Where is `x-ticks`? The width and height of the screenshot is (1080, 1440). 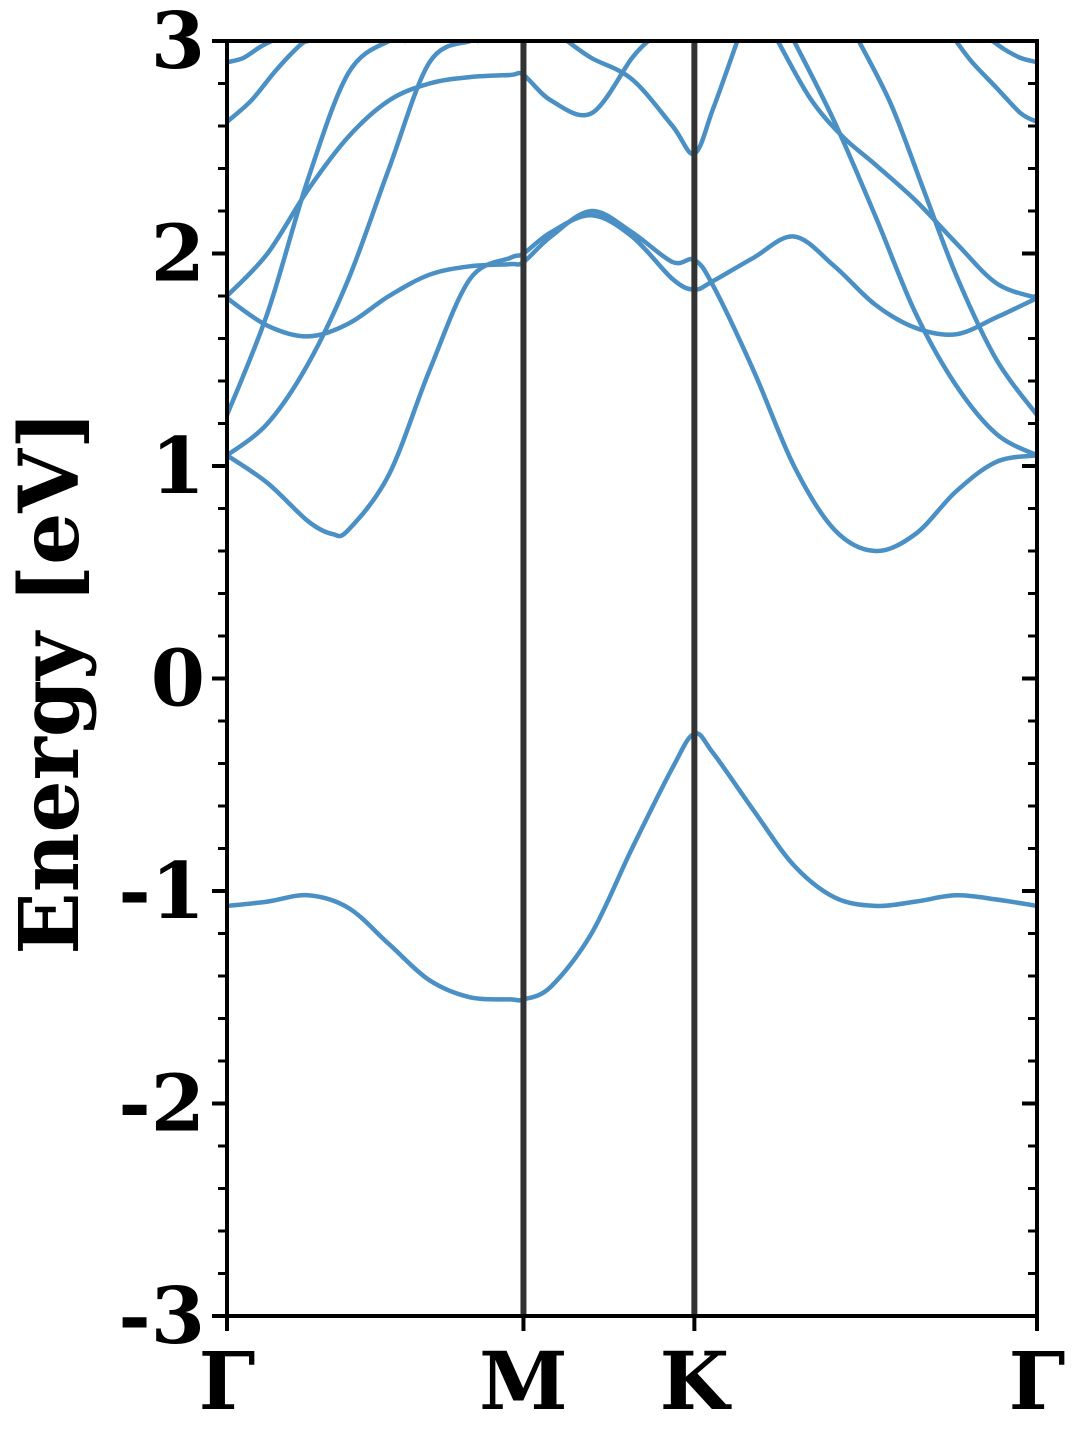 x-ticks is located at coordinates (632, 1323).